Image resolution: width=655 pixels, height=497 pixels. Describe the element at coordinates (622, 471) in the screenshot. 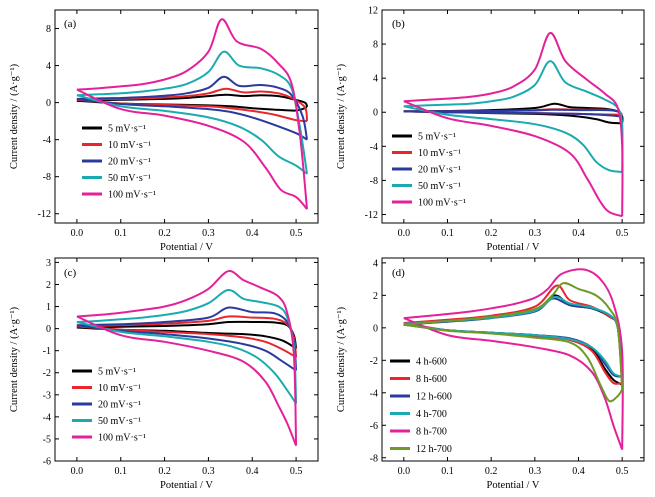

I see `panel-d-x-tick-label: 0.5` at that location.